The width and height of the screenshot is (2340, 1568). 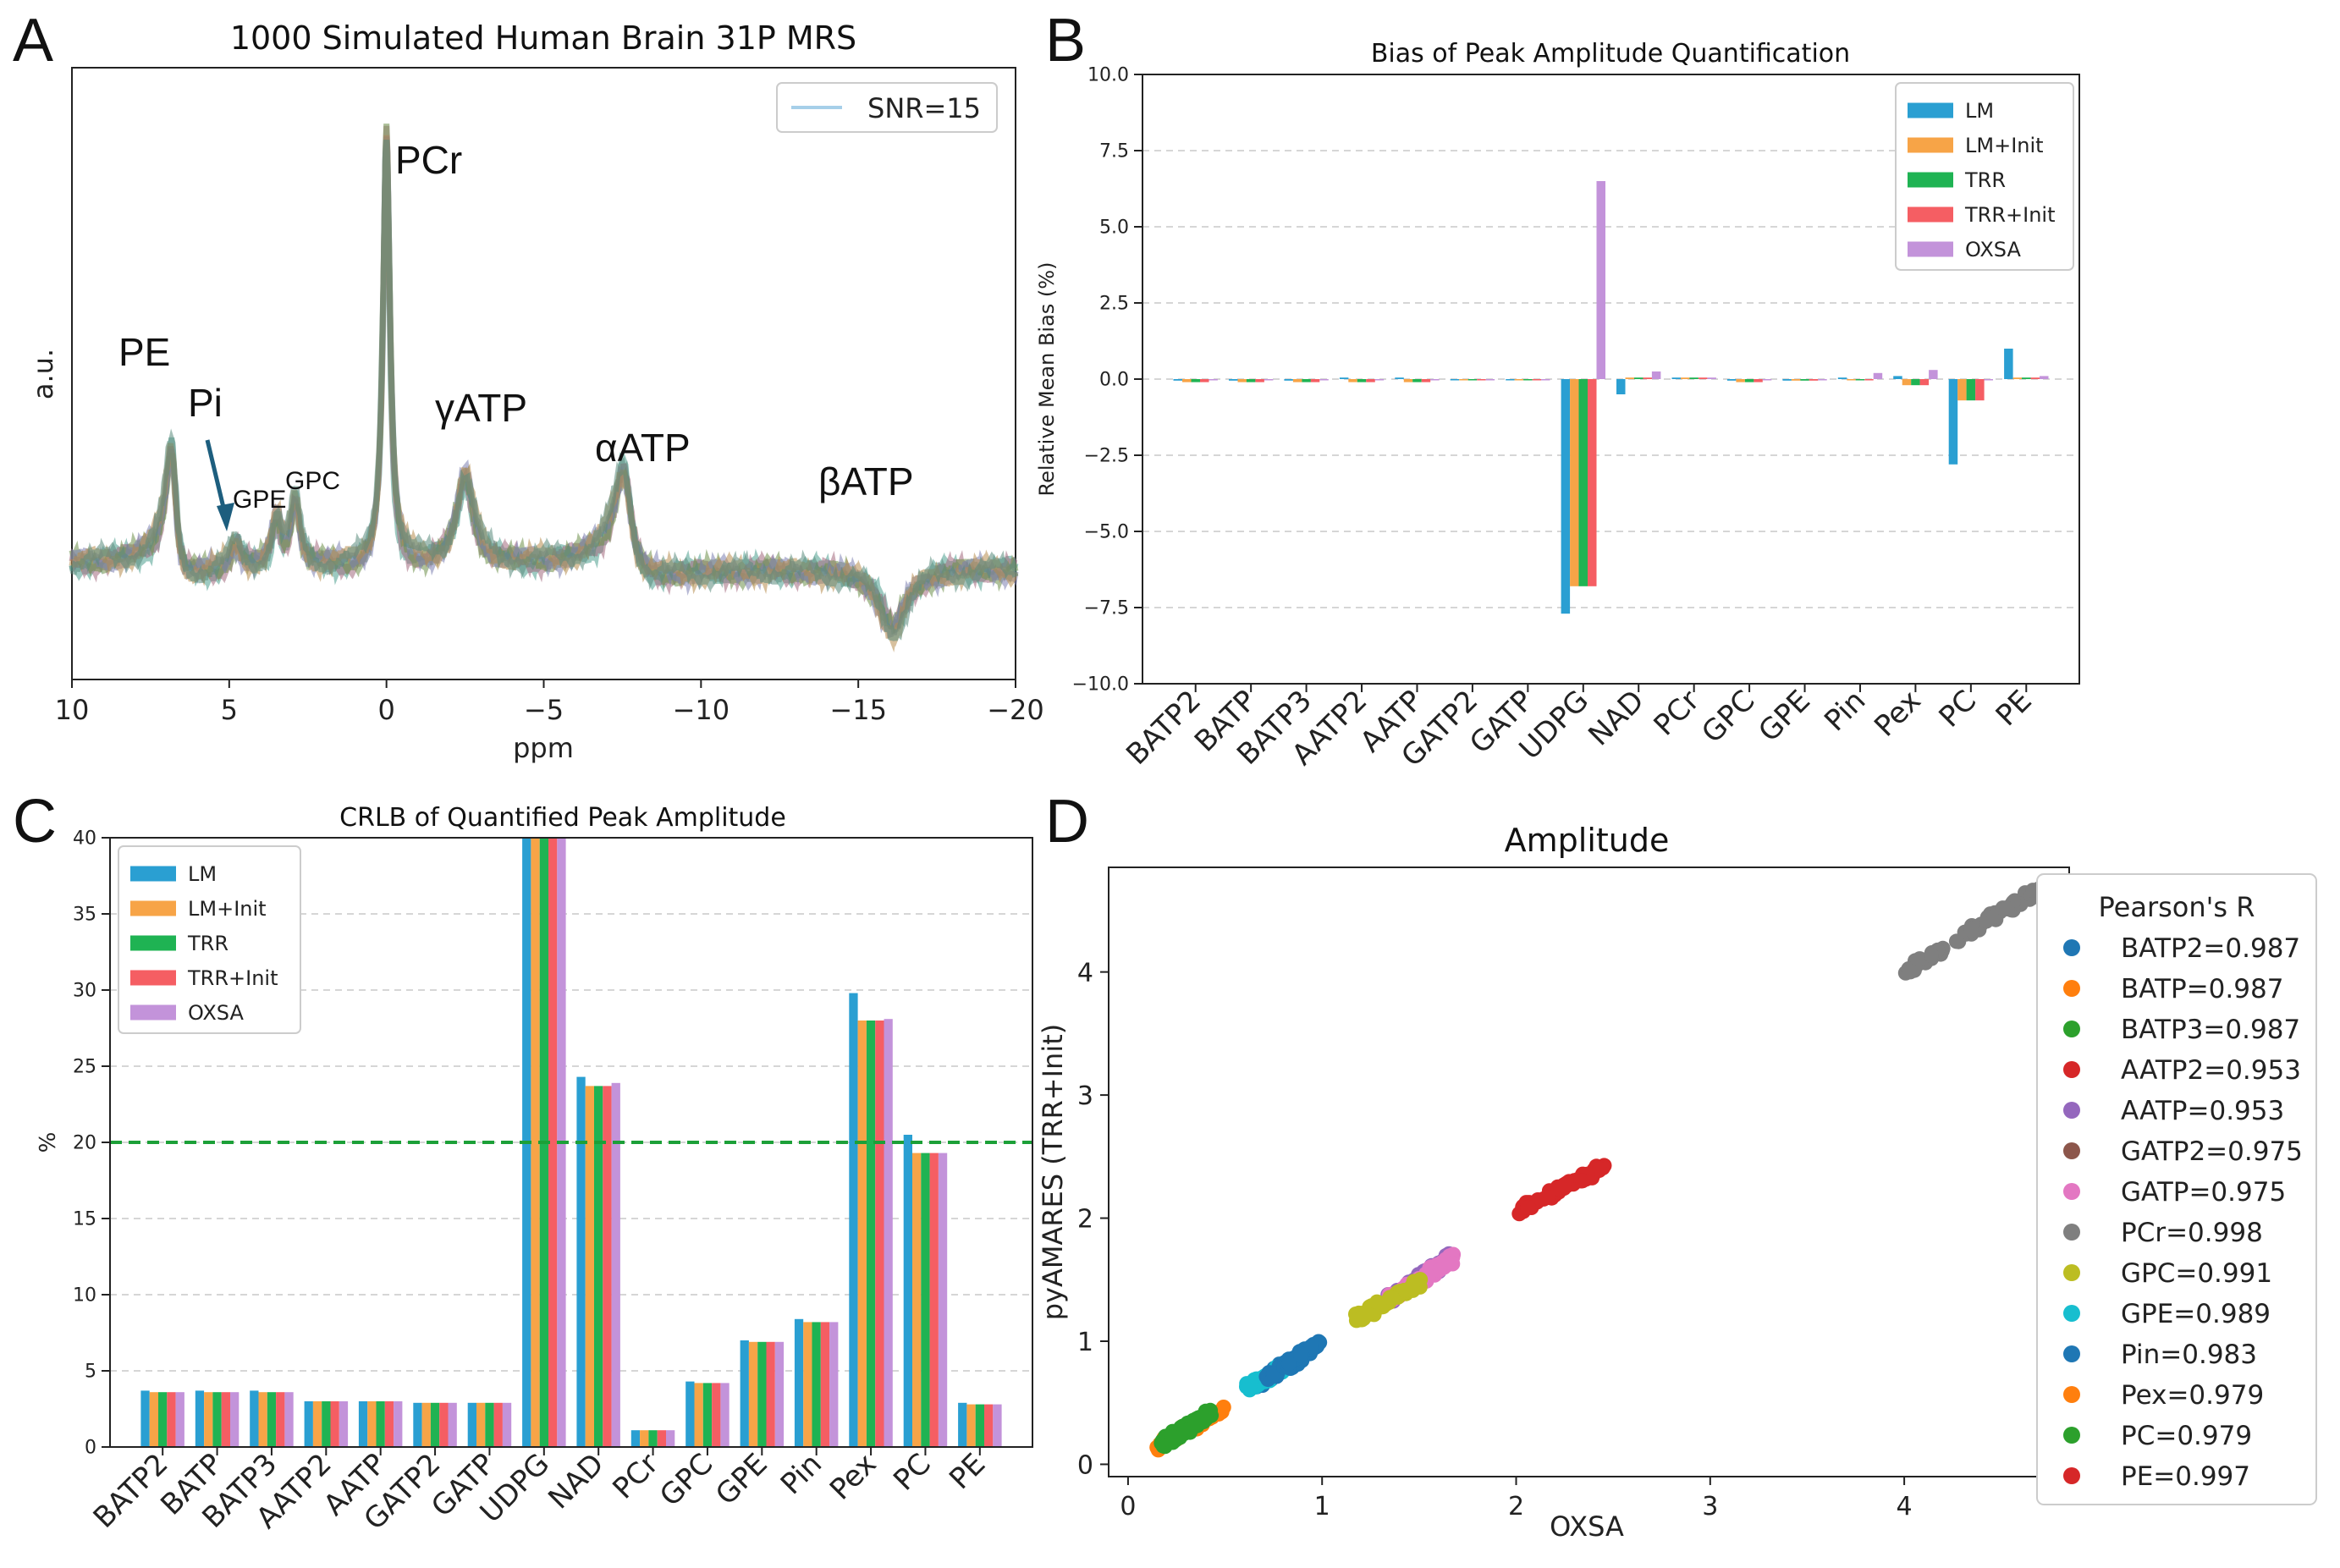 I want to click on legend-label-oxsa: OXSA, so click(x=1993, y=249).